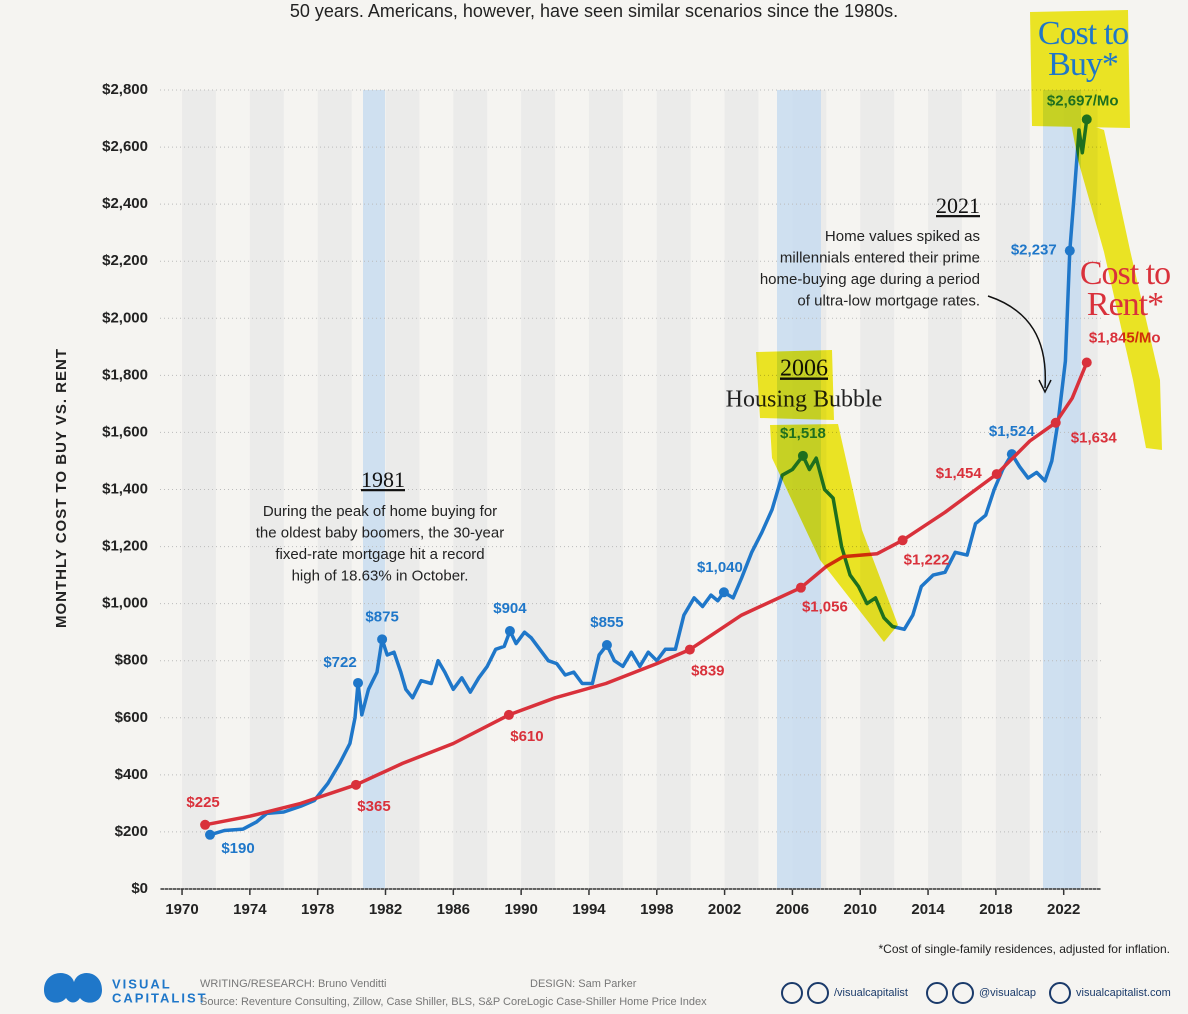 This screenshot has height=1014, width=1188. What do you see at coordinates (589, 909) in the screenshot?
I see `x-tick-label: 1994` at bounding box center [589, 909].